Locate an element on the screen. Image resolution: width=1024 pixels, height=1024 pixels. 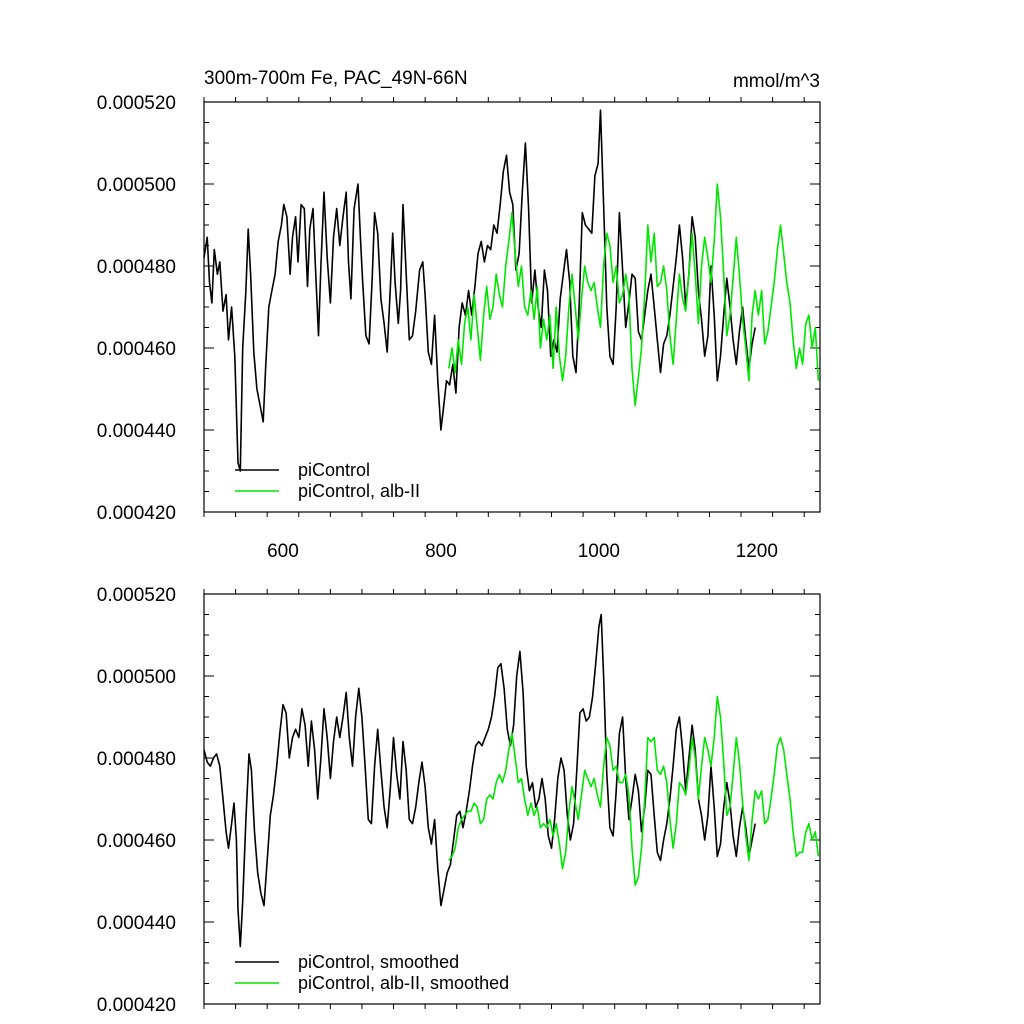
legend-label: piControl, alb-II is located at coordinates (359, 491).